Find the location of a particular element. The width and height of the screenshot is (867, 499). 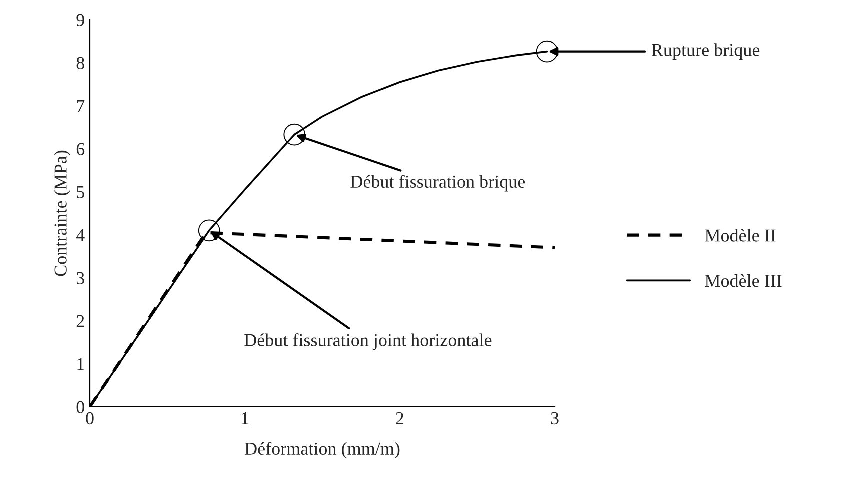

y-tick-label: 4 is located at coordinates (80, 235).